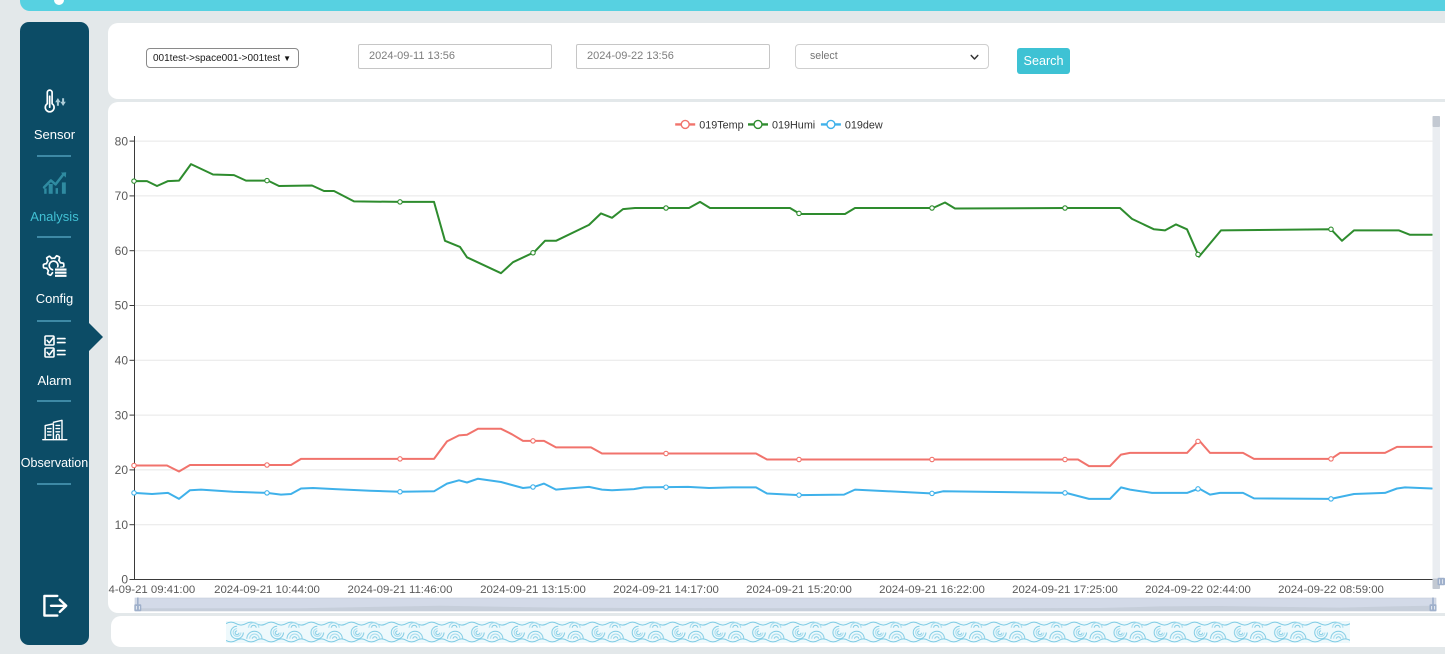 The height and width of the screenshot is (654, 1445). Describe the element at coordinates (122, 361) in the screenshot. I see `svg-text: 40` at that location.